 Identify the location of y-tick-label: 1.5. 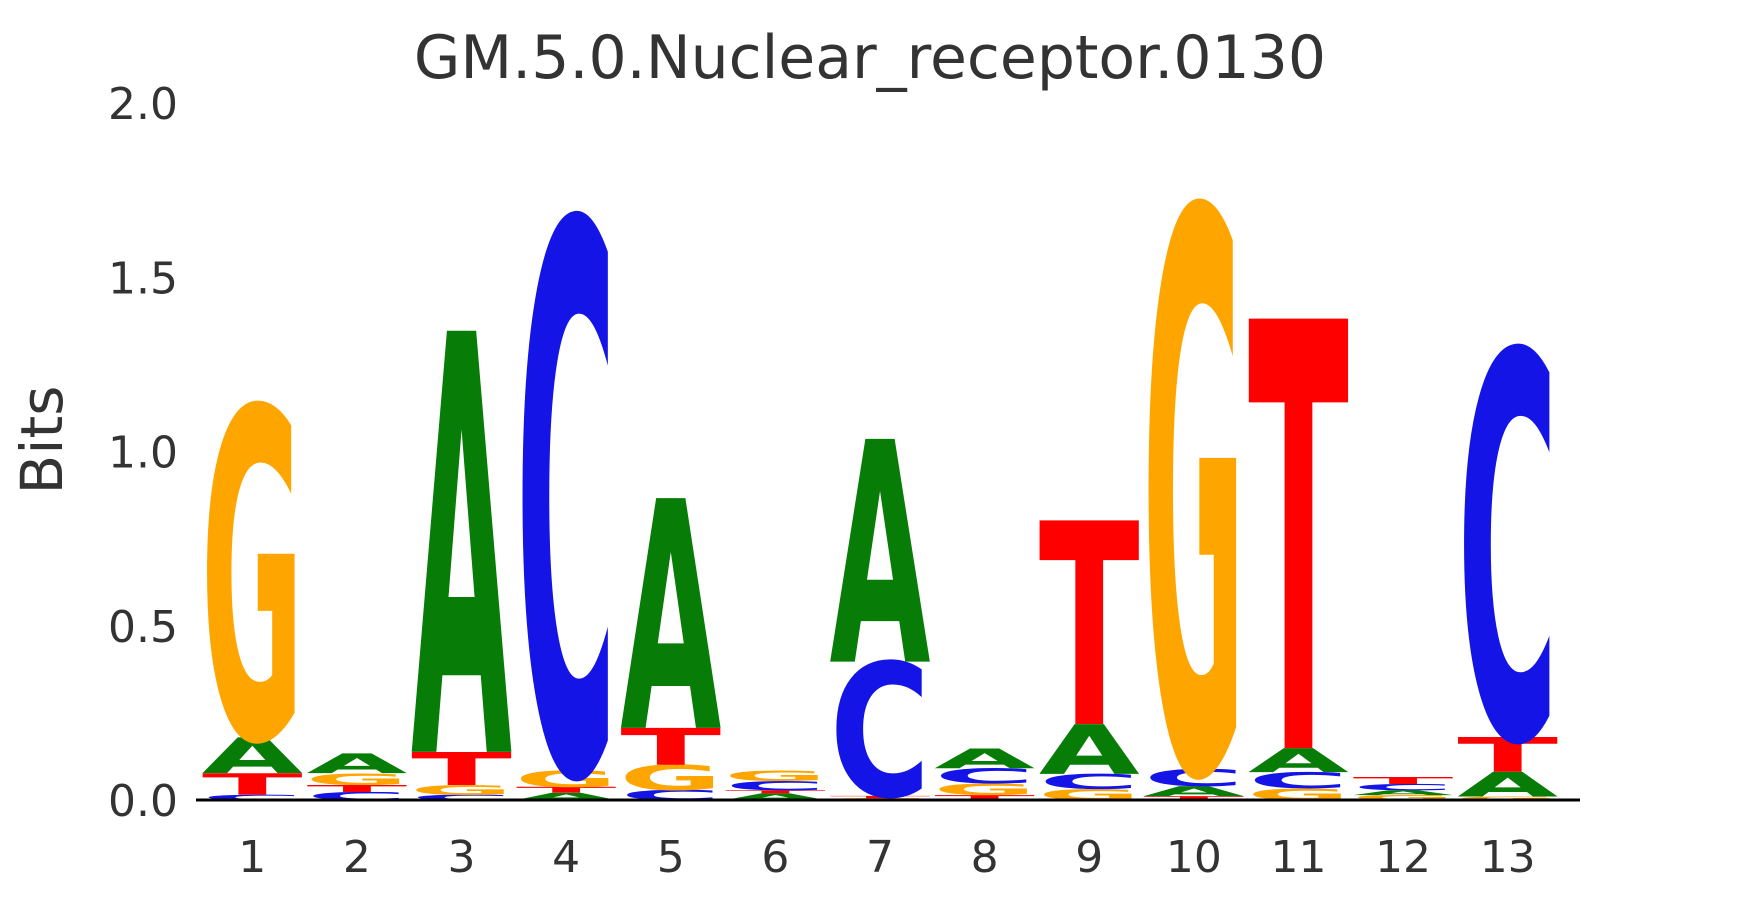
(143, 278).